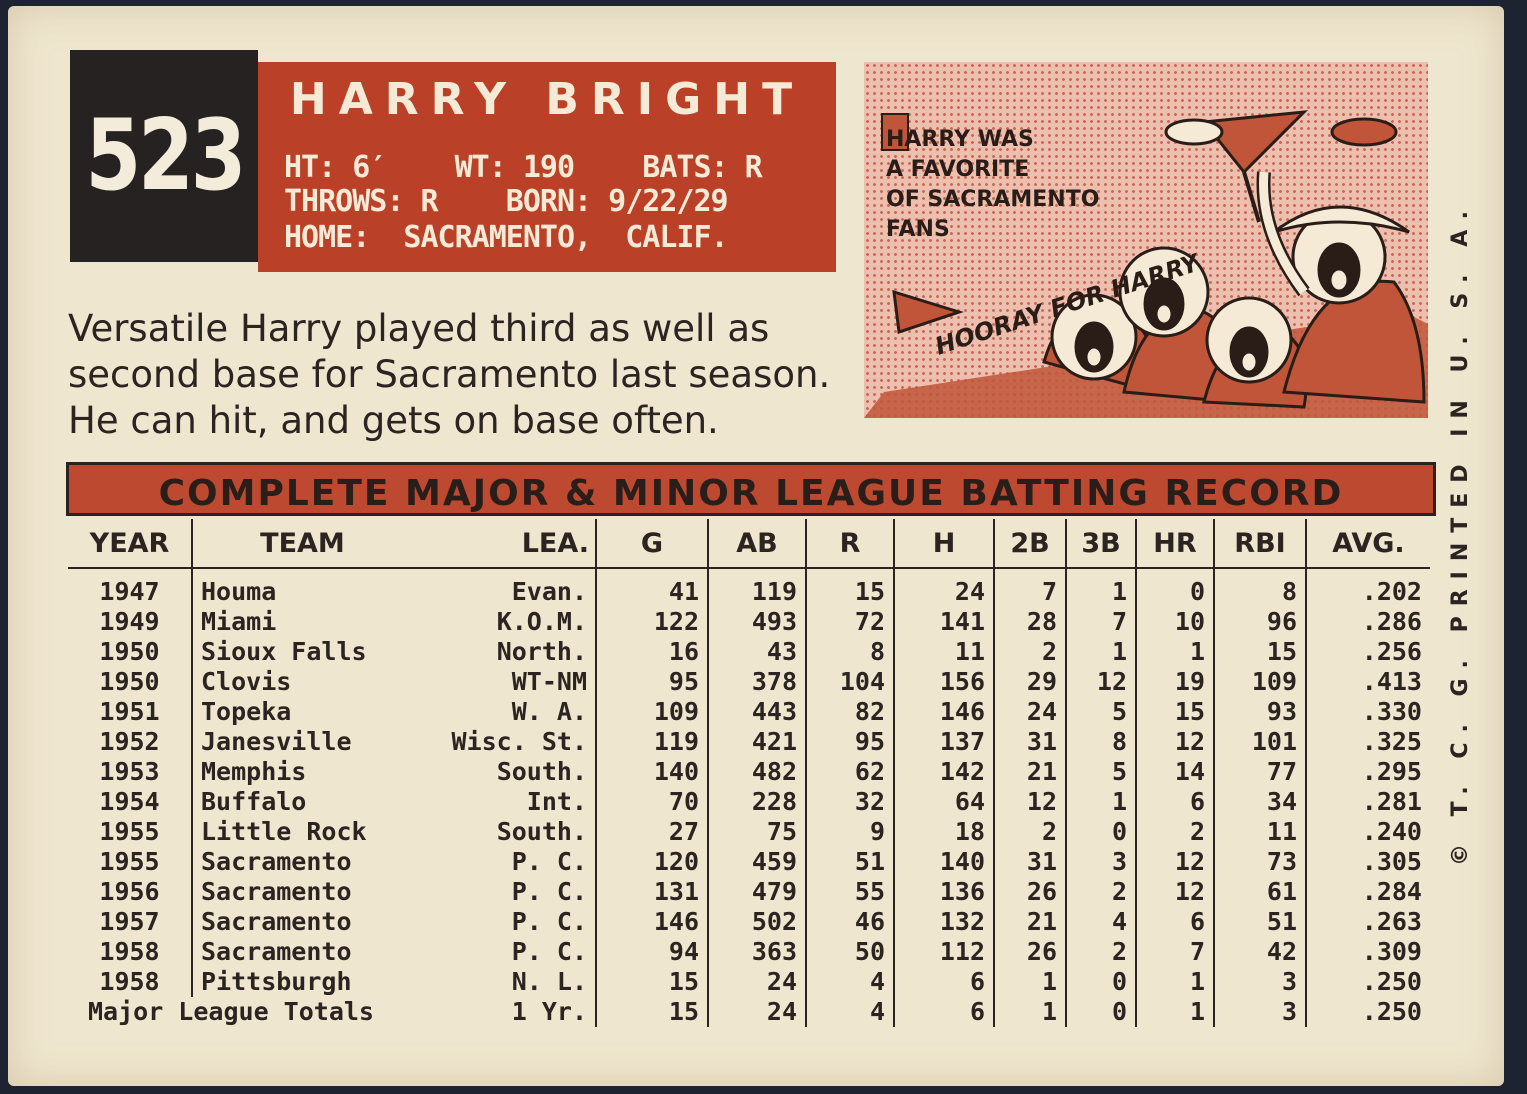 Image resolution: width=1527 pixels, height=1094 pixels. What do you see at coordinates (757, 1012) in the screenshot?
I see `totals-cell: 24` at bounding box center [757, 1012].